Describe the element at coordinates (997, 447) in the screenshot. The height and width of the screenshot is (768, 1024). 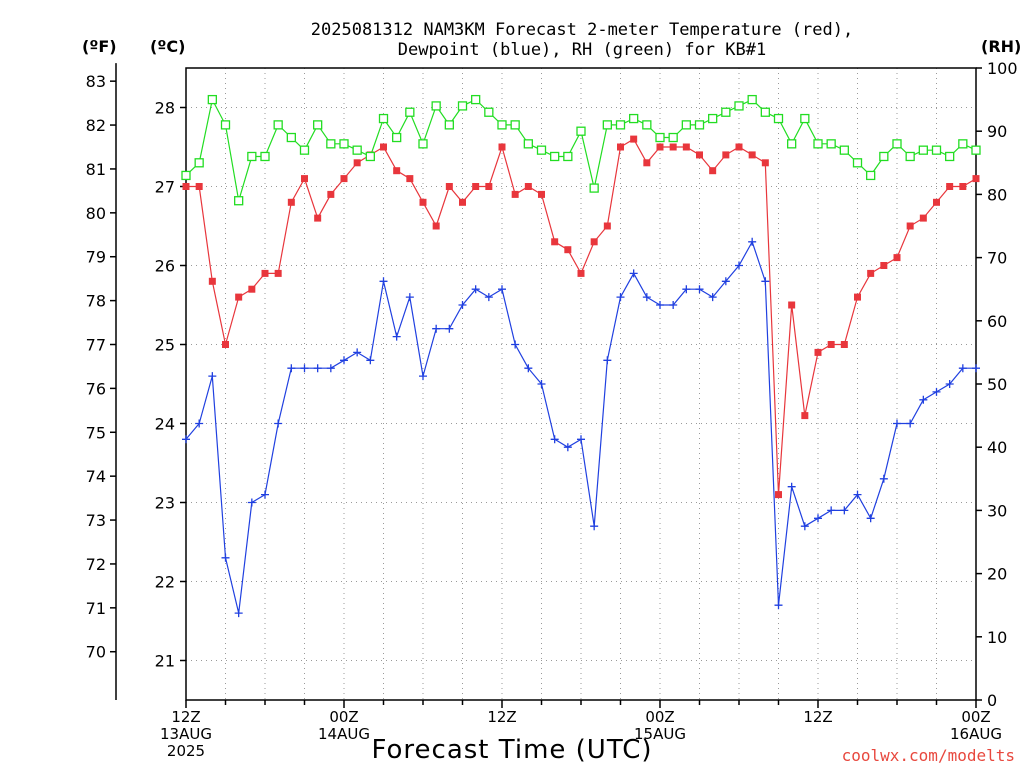
I see `rh-tick-label: 40` at that location.